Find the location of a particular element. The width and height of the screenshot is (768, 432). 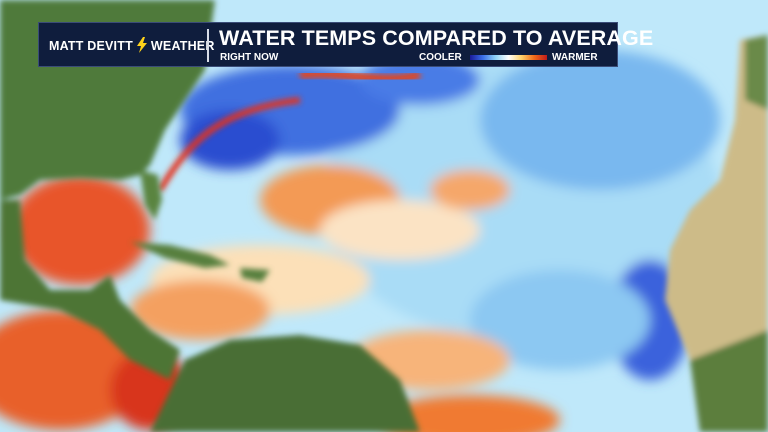

color-scale is located at coordinates (508, 57).